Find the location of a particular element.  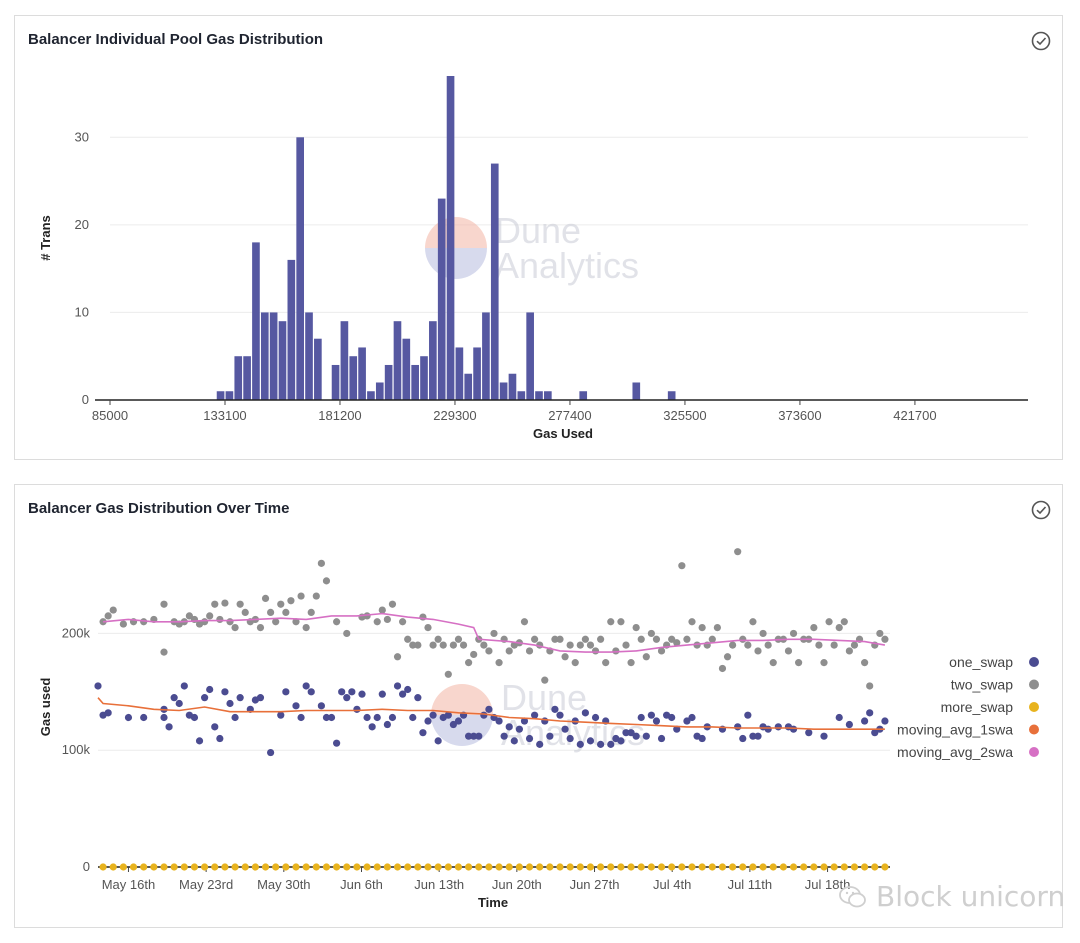

y-axis-title: Gas used is located at coordinates (45, 707).